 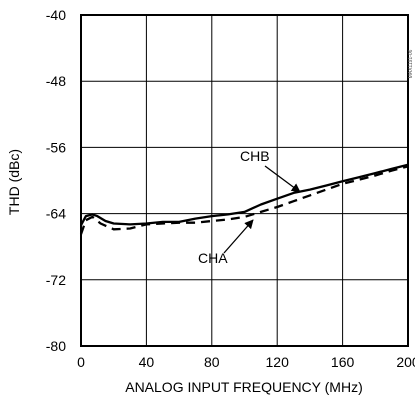 I want to click on x-tick-labels: 0 40 80 120 160 200, so click(x=246, y=362).